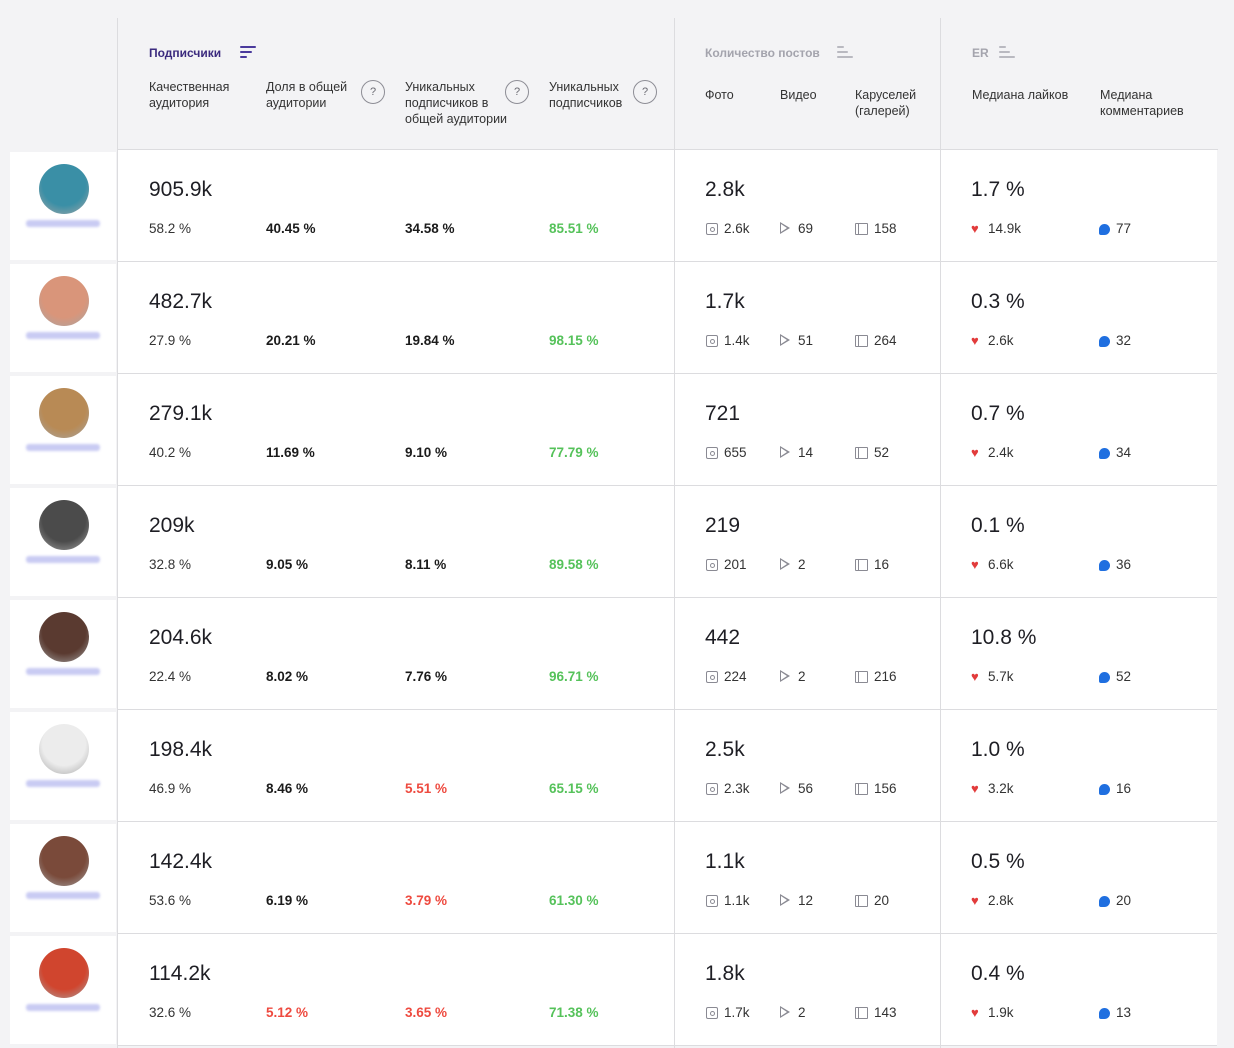  What do you see at coordinates (1001, 340) in the screenshot?
I see `median-likes-value: 2.6k` at bounding box center [1001, 340].